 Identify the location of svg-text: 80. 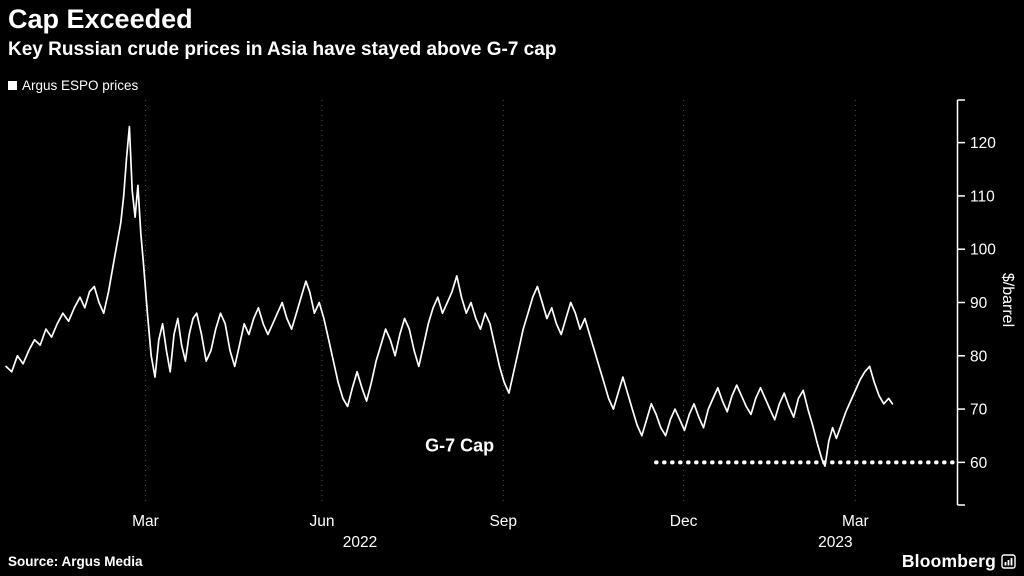
(979, 356).